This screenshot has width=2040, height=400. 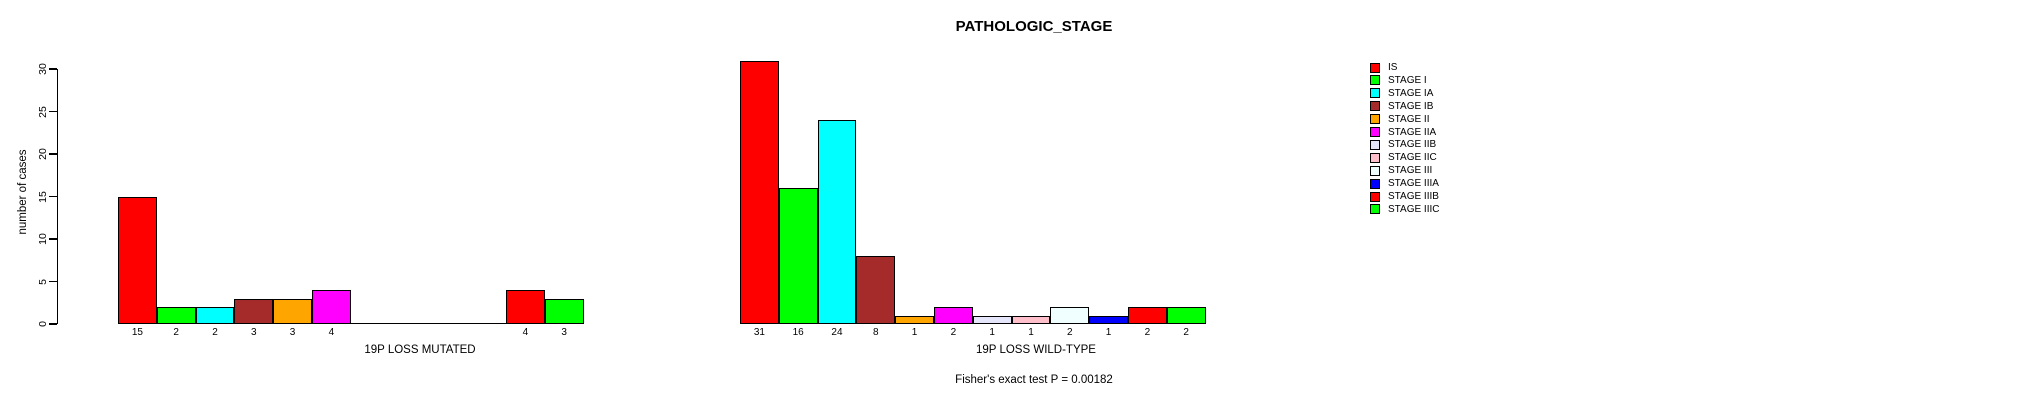 What do you see at coordinates (1034, 380) in the screenshot?
I see `fisher-test-note: Fisher's exact test P = 0.00182` at bounding box center [1034, 380].